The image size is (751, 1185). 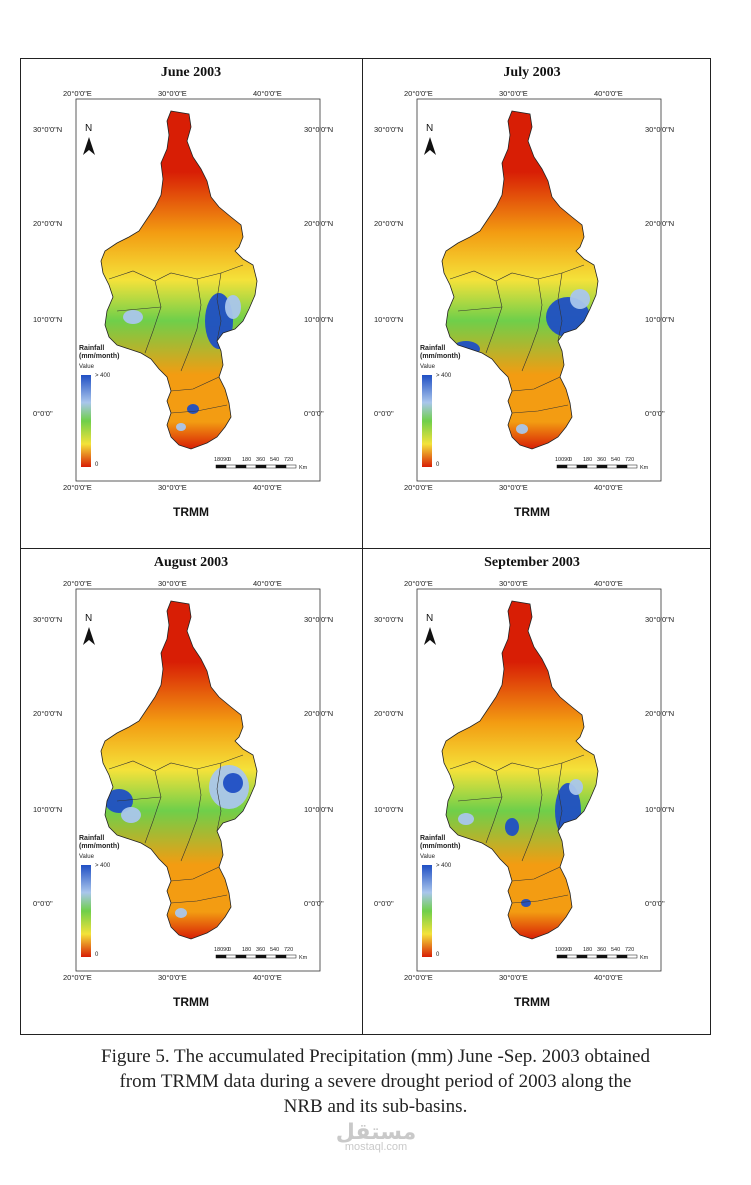 What do you see at coordinates (389, 713) in the screenshot?
I see `left-latitude-label: 20°0'0"N` at bounding box center [389, 713].